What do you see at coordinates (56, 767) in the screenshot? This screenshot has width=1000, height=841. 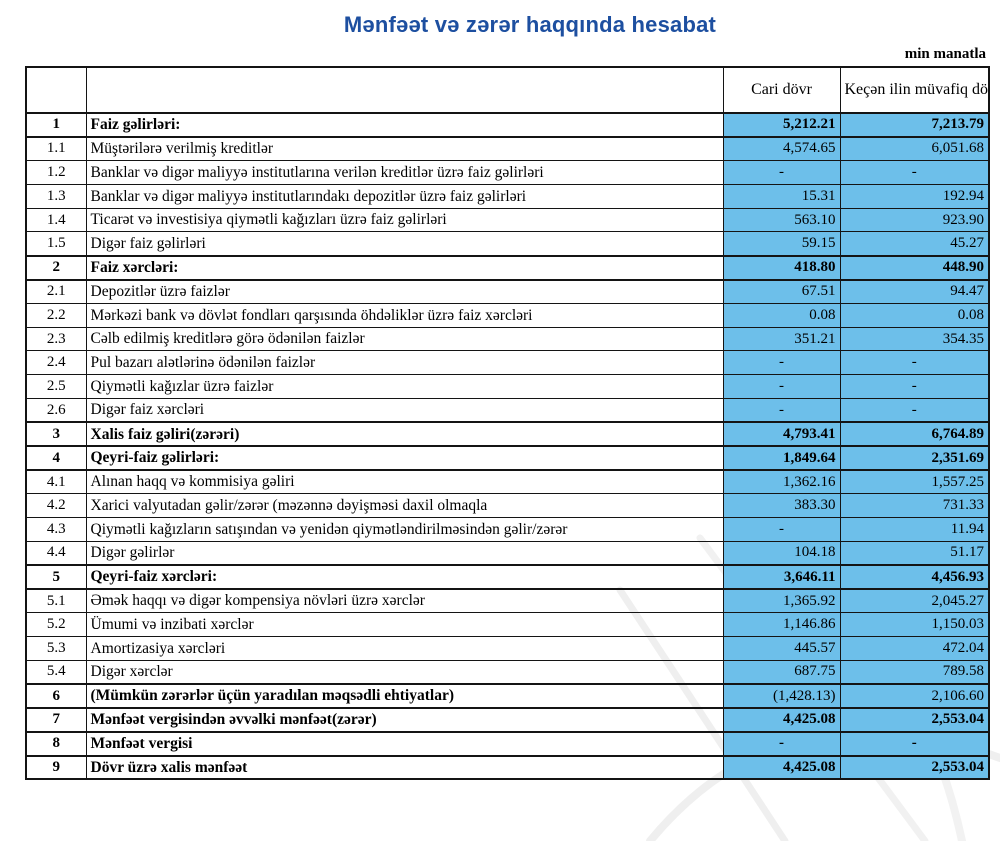 I see `row-number: 9` at bounding box center [56, 767].